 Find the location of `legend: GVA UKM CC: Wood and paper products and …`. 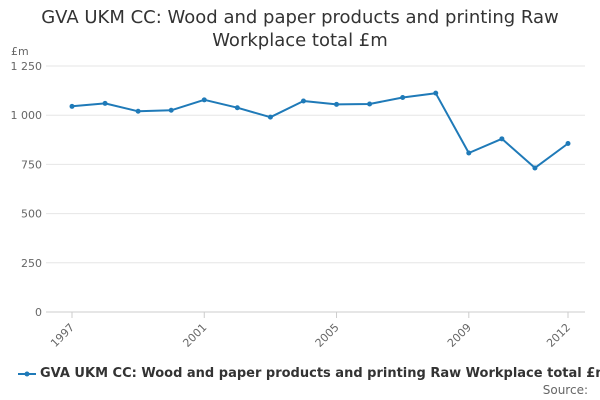

legend: GVA UKM CC: Wood and paper products and … is located at coordinates (309, 373).